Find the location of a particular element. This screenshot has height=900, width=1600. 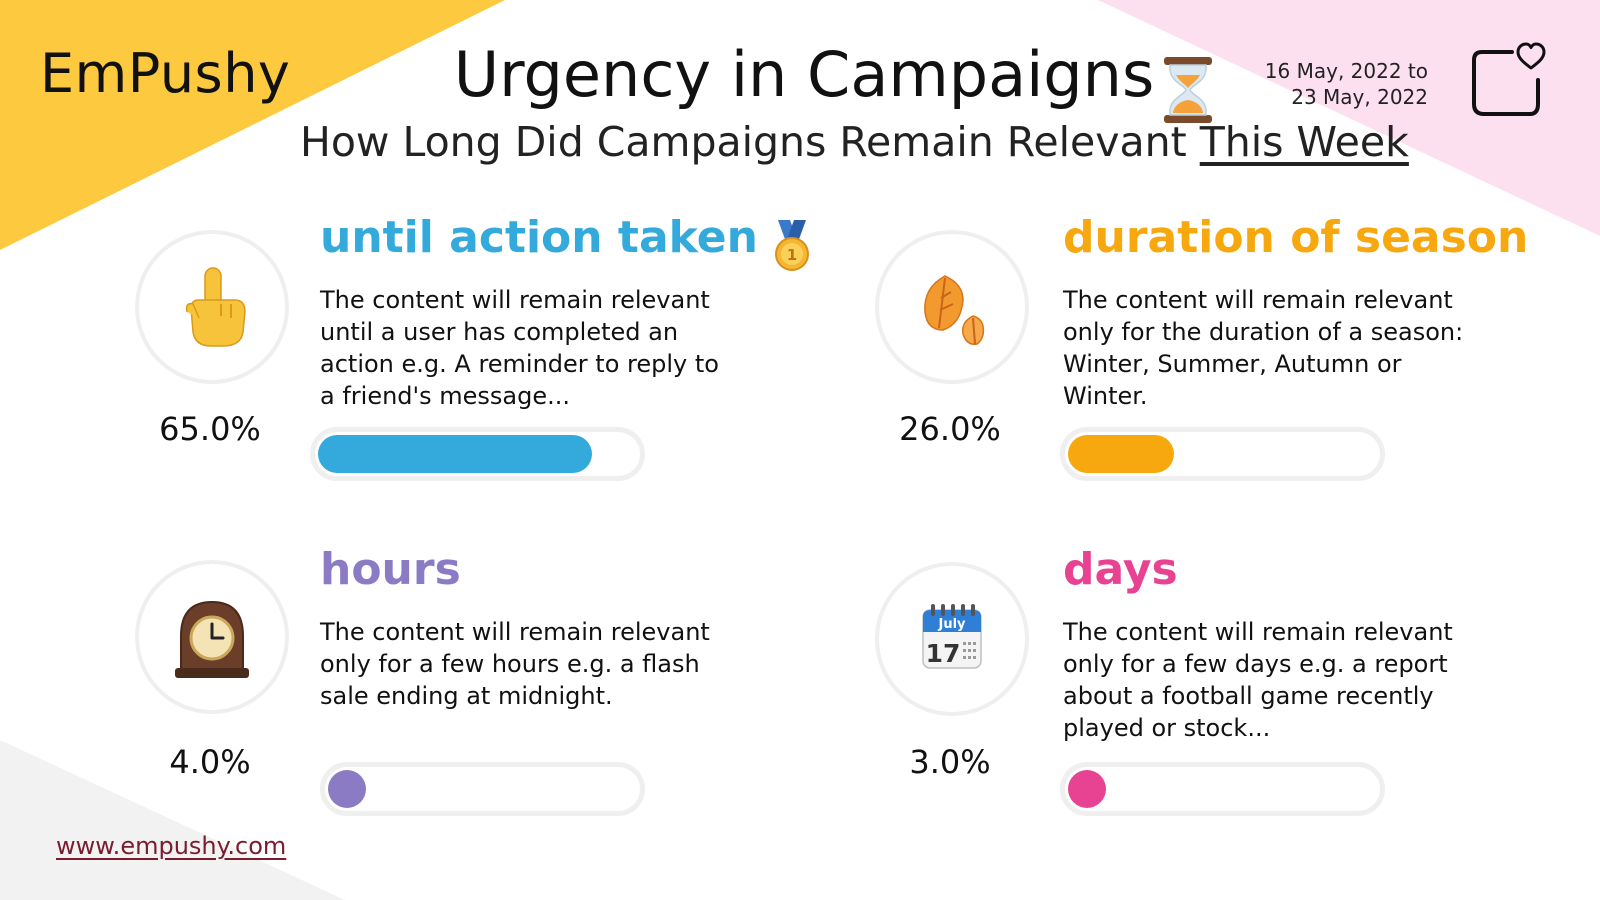

app-heart-icon is located at coordinates (1508, 84).